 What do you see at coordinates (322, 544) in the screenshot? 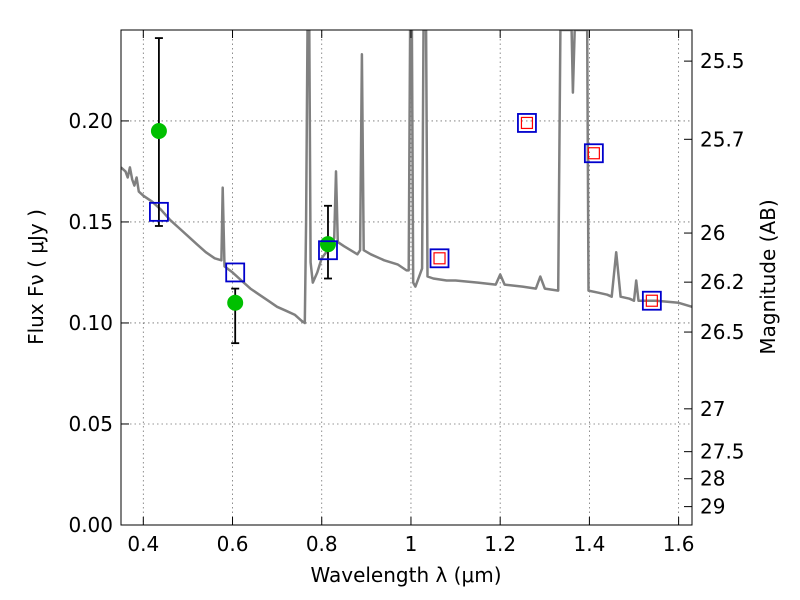
I see `x-tick-label: 0.8` at bounding box center [322, 544].